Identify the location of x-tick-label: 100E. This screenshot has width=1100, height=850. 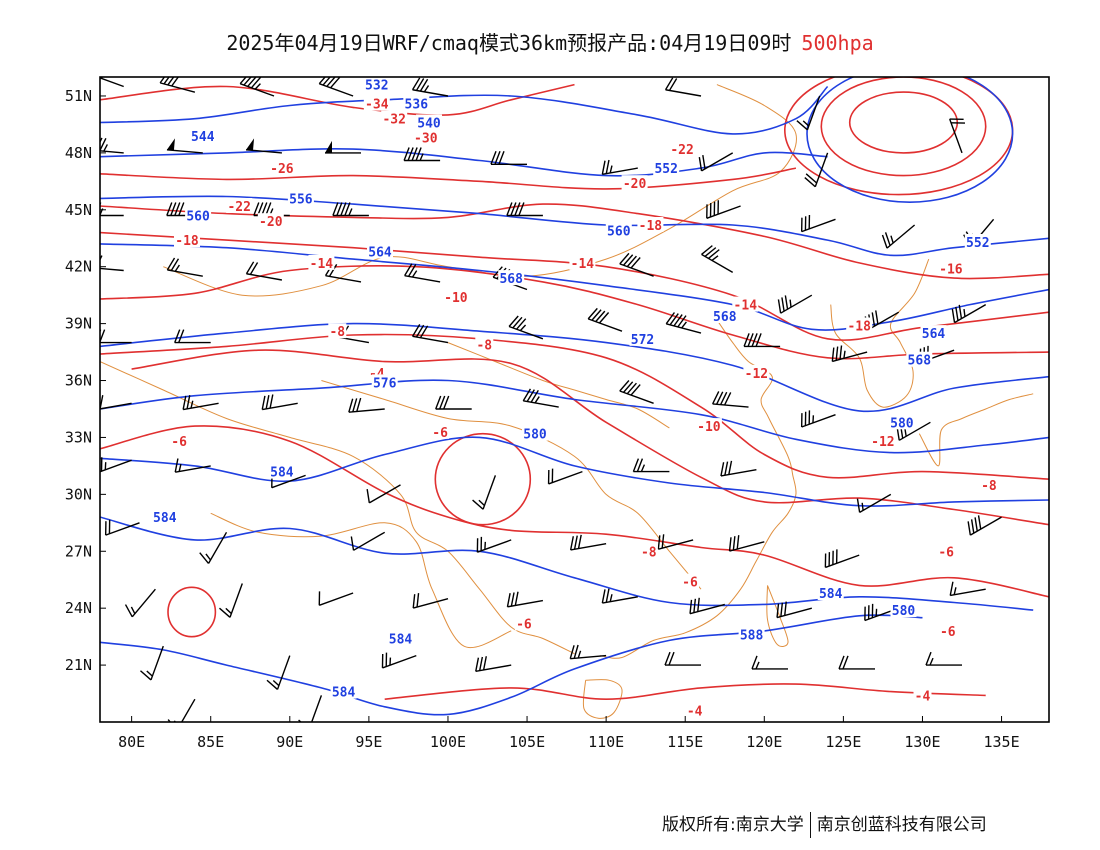
(448, 742).